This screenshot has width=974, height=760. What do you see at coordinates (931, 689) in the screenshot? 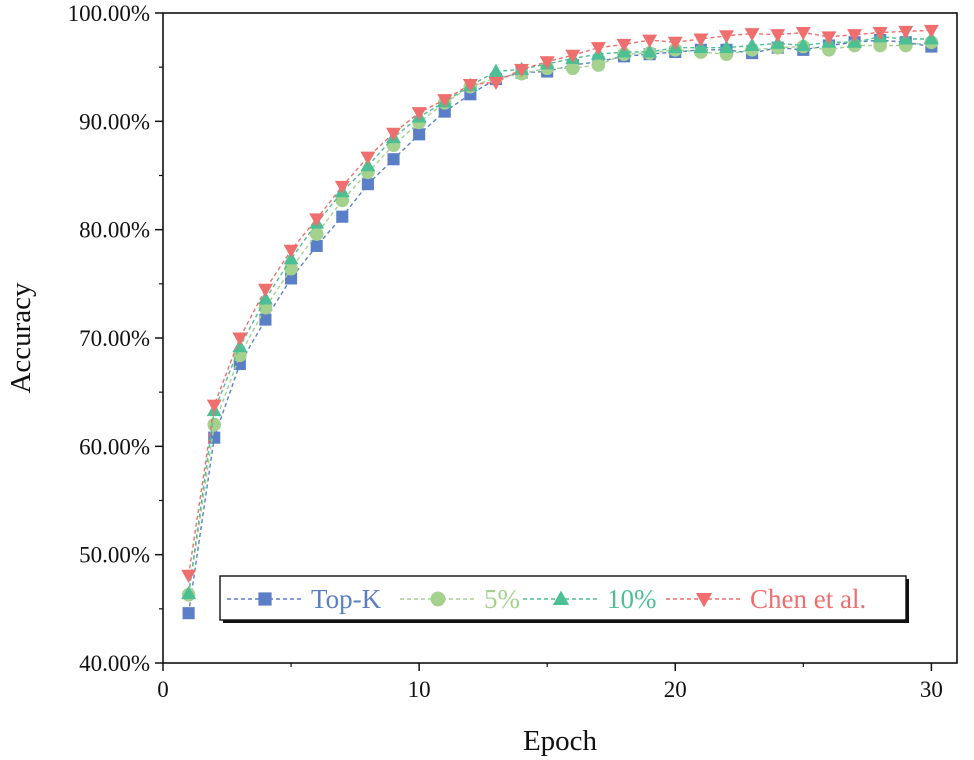
I see `x-tick-label: 30` at bounding box center [931, 689].